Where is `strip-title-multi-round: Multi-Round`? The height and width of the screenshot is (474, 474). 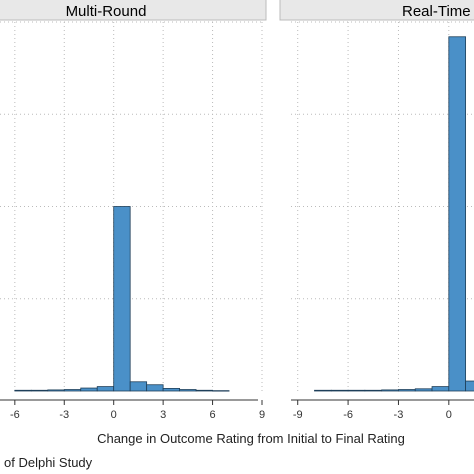
strip-title-multi-round: Multi-Round is located at coordinates (106, 11).